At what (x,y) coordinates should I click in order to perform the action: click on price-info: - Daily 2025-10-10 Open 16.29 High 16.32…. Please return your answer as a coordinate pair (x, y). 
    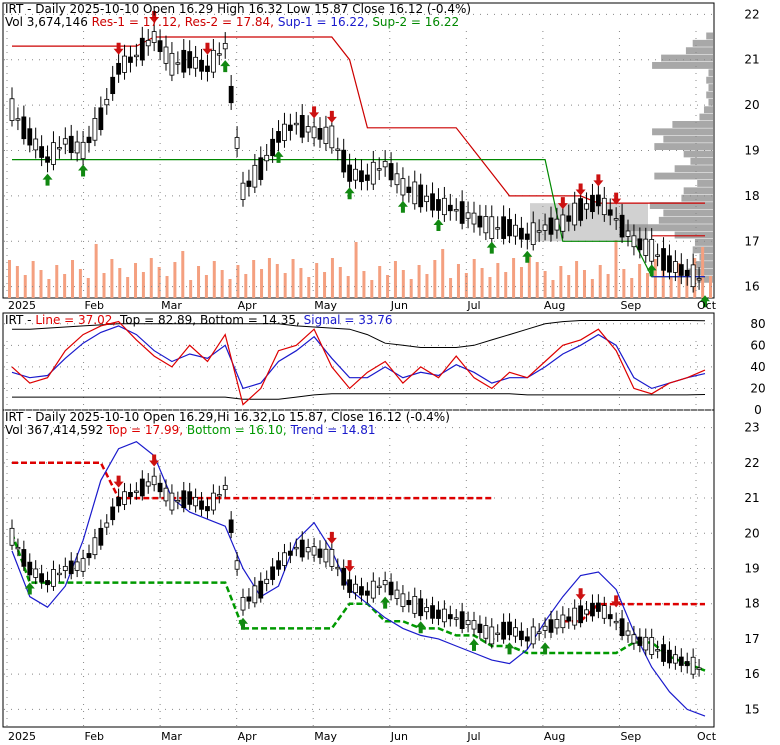
    Looking at the image, I should click on (247, 9).